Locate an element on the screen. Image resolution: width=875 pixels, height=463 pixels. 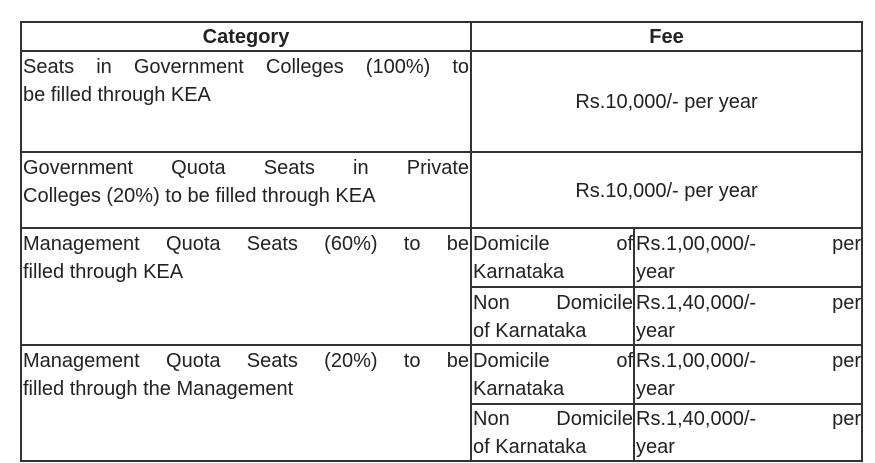
category-line: Seats in Government Colleges (100%) to is located at coordinates (246, 67).